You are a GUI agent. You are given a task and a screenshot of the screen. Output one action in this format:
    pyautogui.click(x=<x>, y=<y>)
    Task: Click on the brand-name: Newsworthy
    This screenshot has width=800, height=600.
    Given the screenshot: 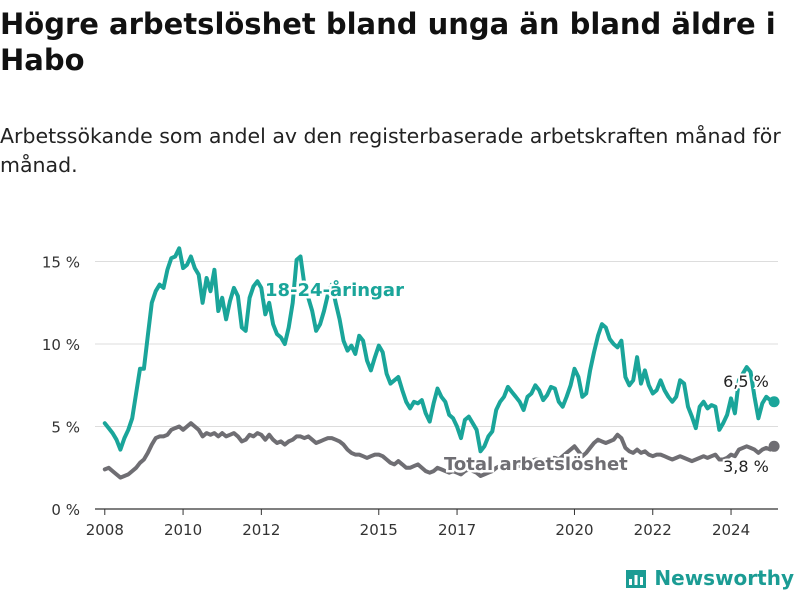 What is the action you would take?
    pyautogui.click(x=724, y=578)
    